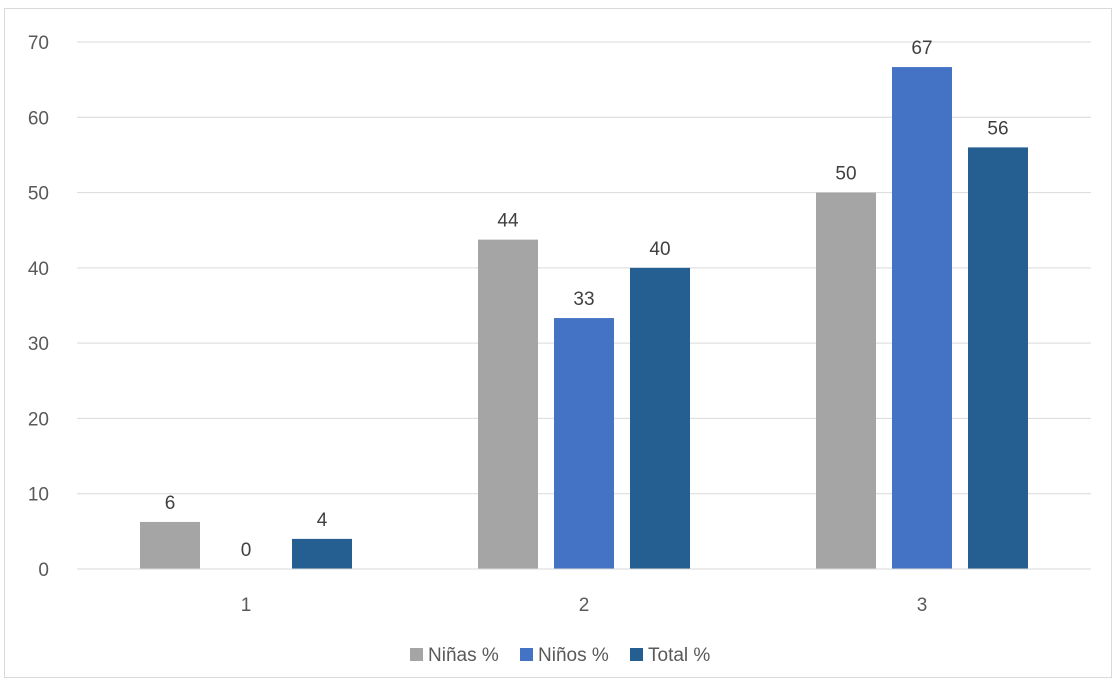  I want to click on x-tick-label: 2, so click(584, 605).